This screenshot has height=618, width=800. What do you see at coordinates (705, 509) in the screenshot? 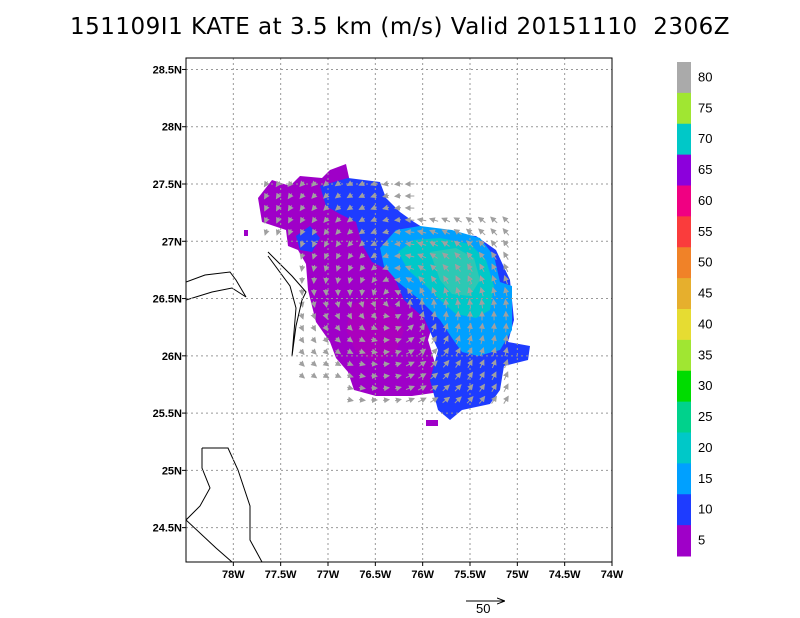
I see `colorbar-label: 10` at bounding box center [705, 509].